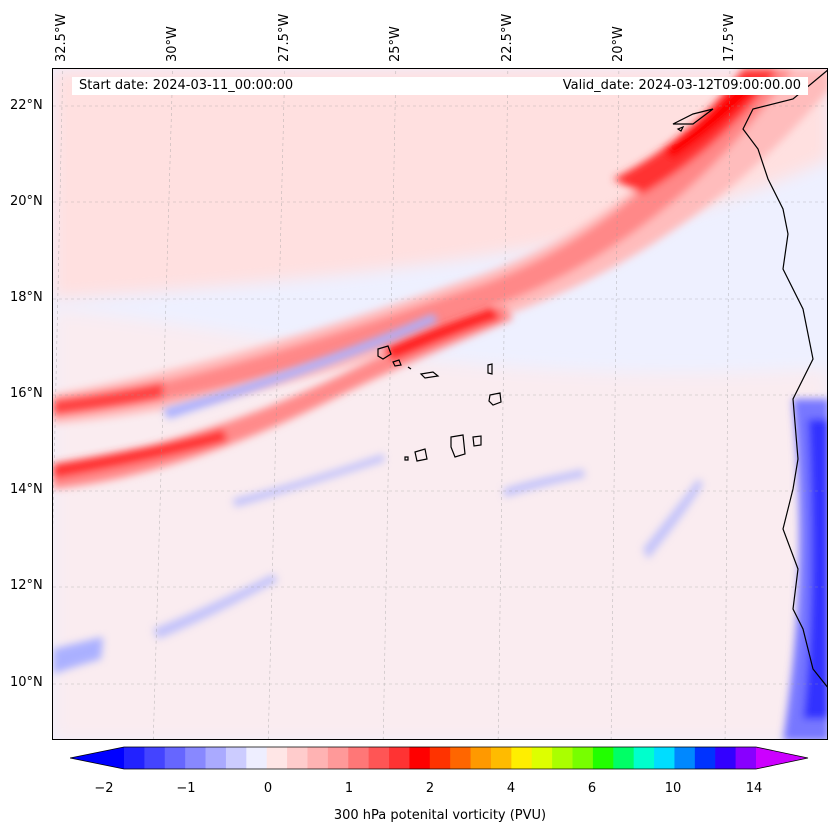 The image size is (837, 836). I want to click on lon-label-25w: 25°W, so click(395, 44).